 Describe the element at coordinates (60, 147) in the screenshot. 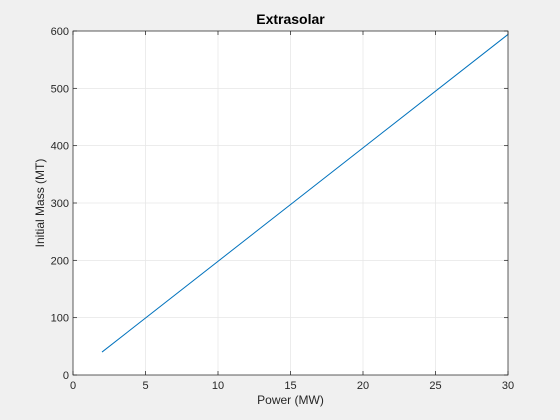

I see `y-tick-label: 400` at that location.